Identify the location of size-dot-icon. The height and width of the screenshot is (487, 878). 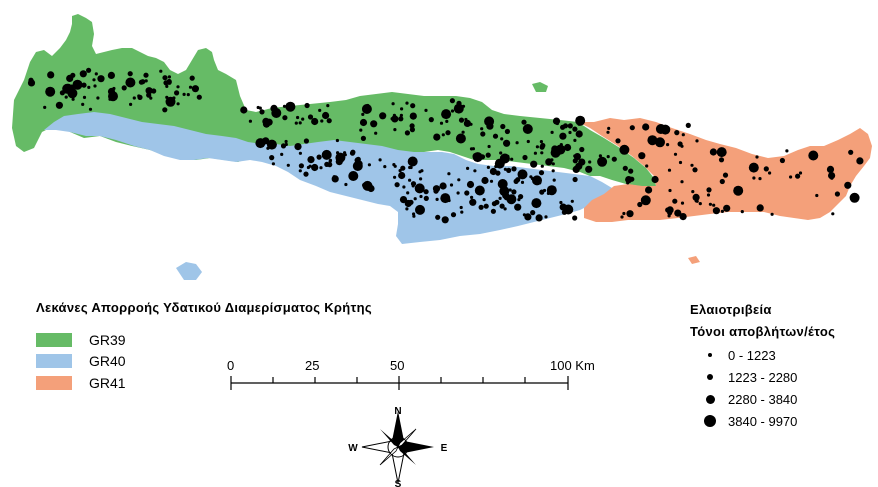
(710, 399).